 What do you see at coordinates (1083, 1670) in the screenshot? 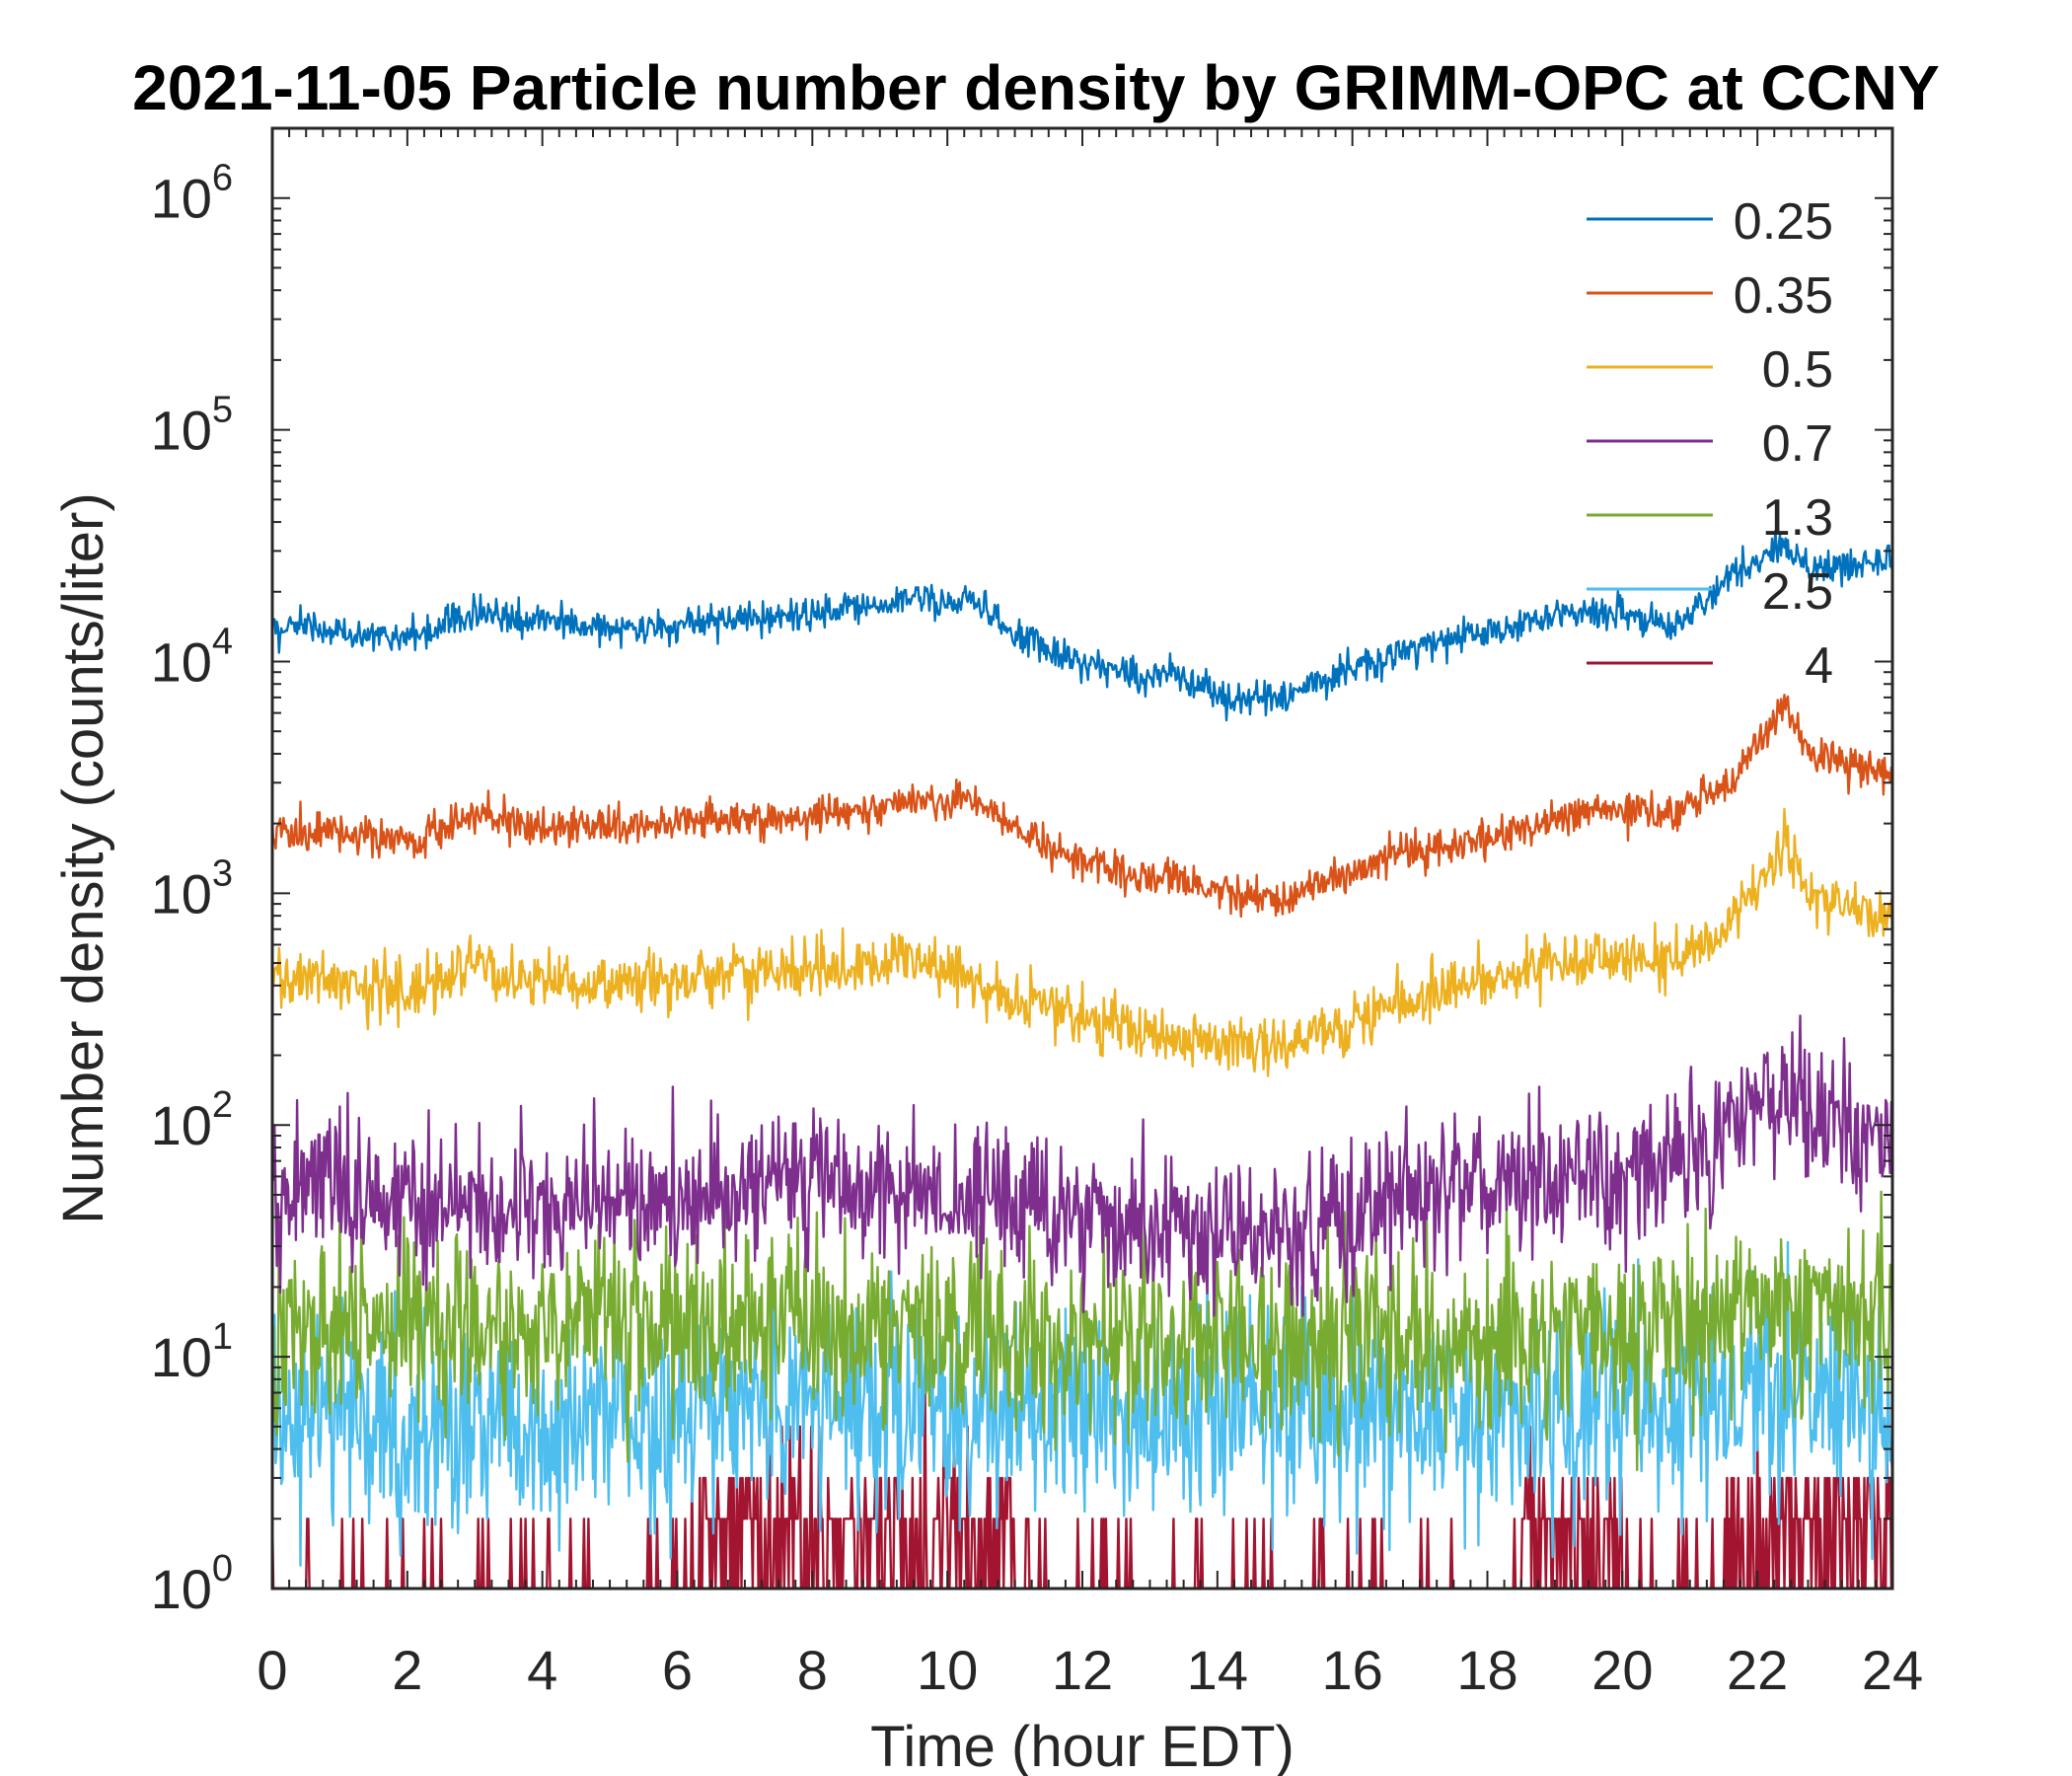
I see `x-tick-label: 12` at bounding box center [1083, 1670].